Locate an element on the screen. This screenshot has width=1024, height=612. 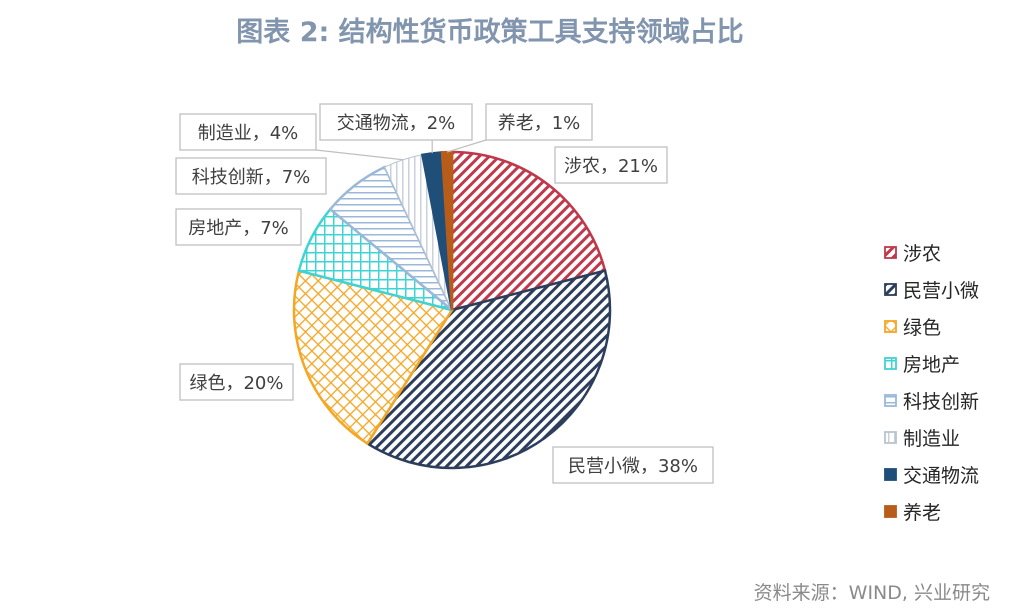
data-label-box-manufacturing is located at coordinates (248, 132).